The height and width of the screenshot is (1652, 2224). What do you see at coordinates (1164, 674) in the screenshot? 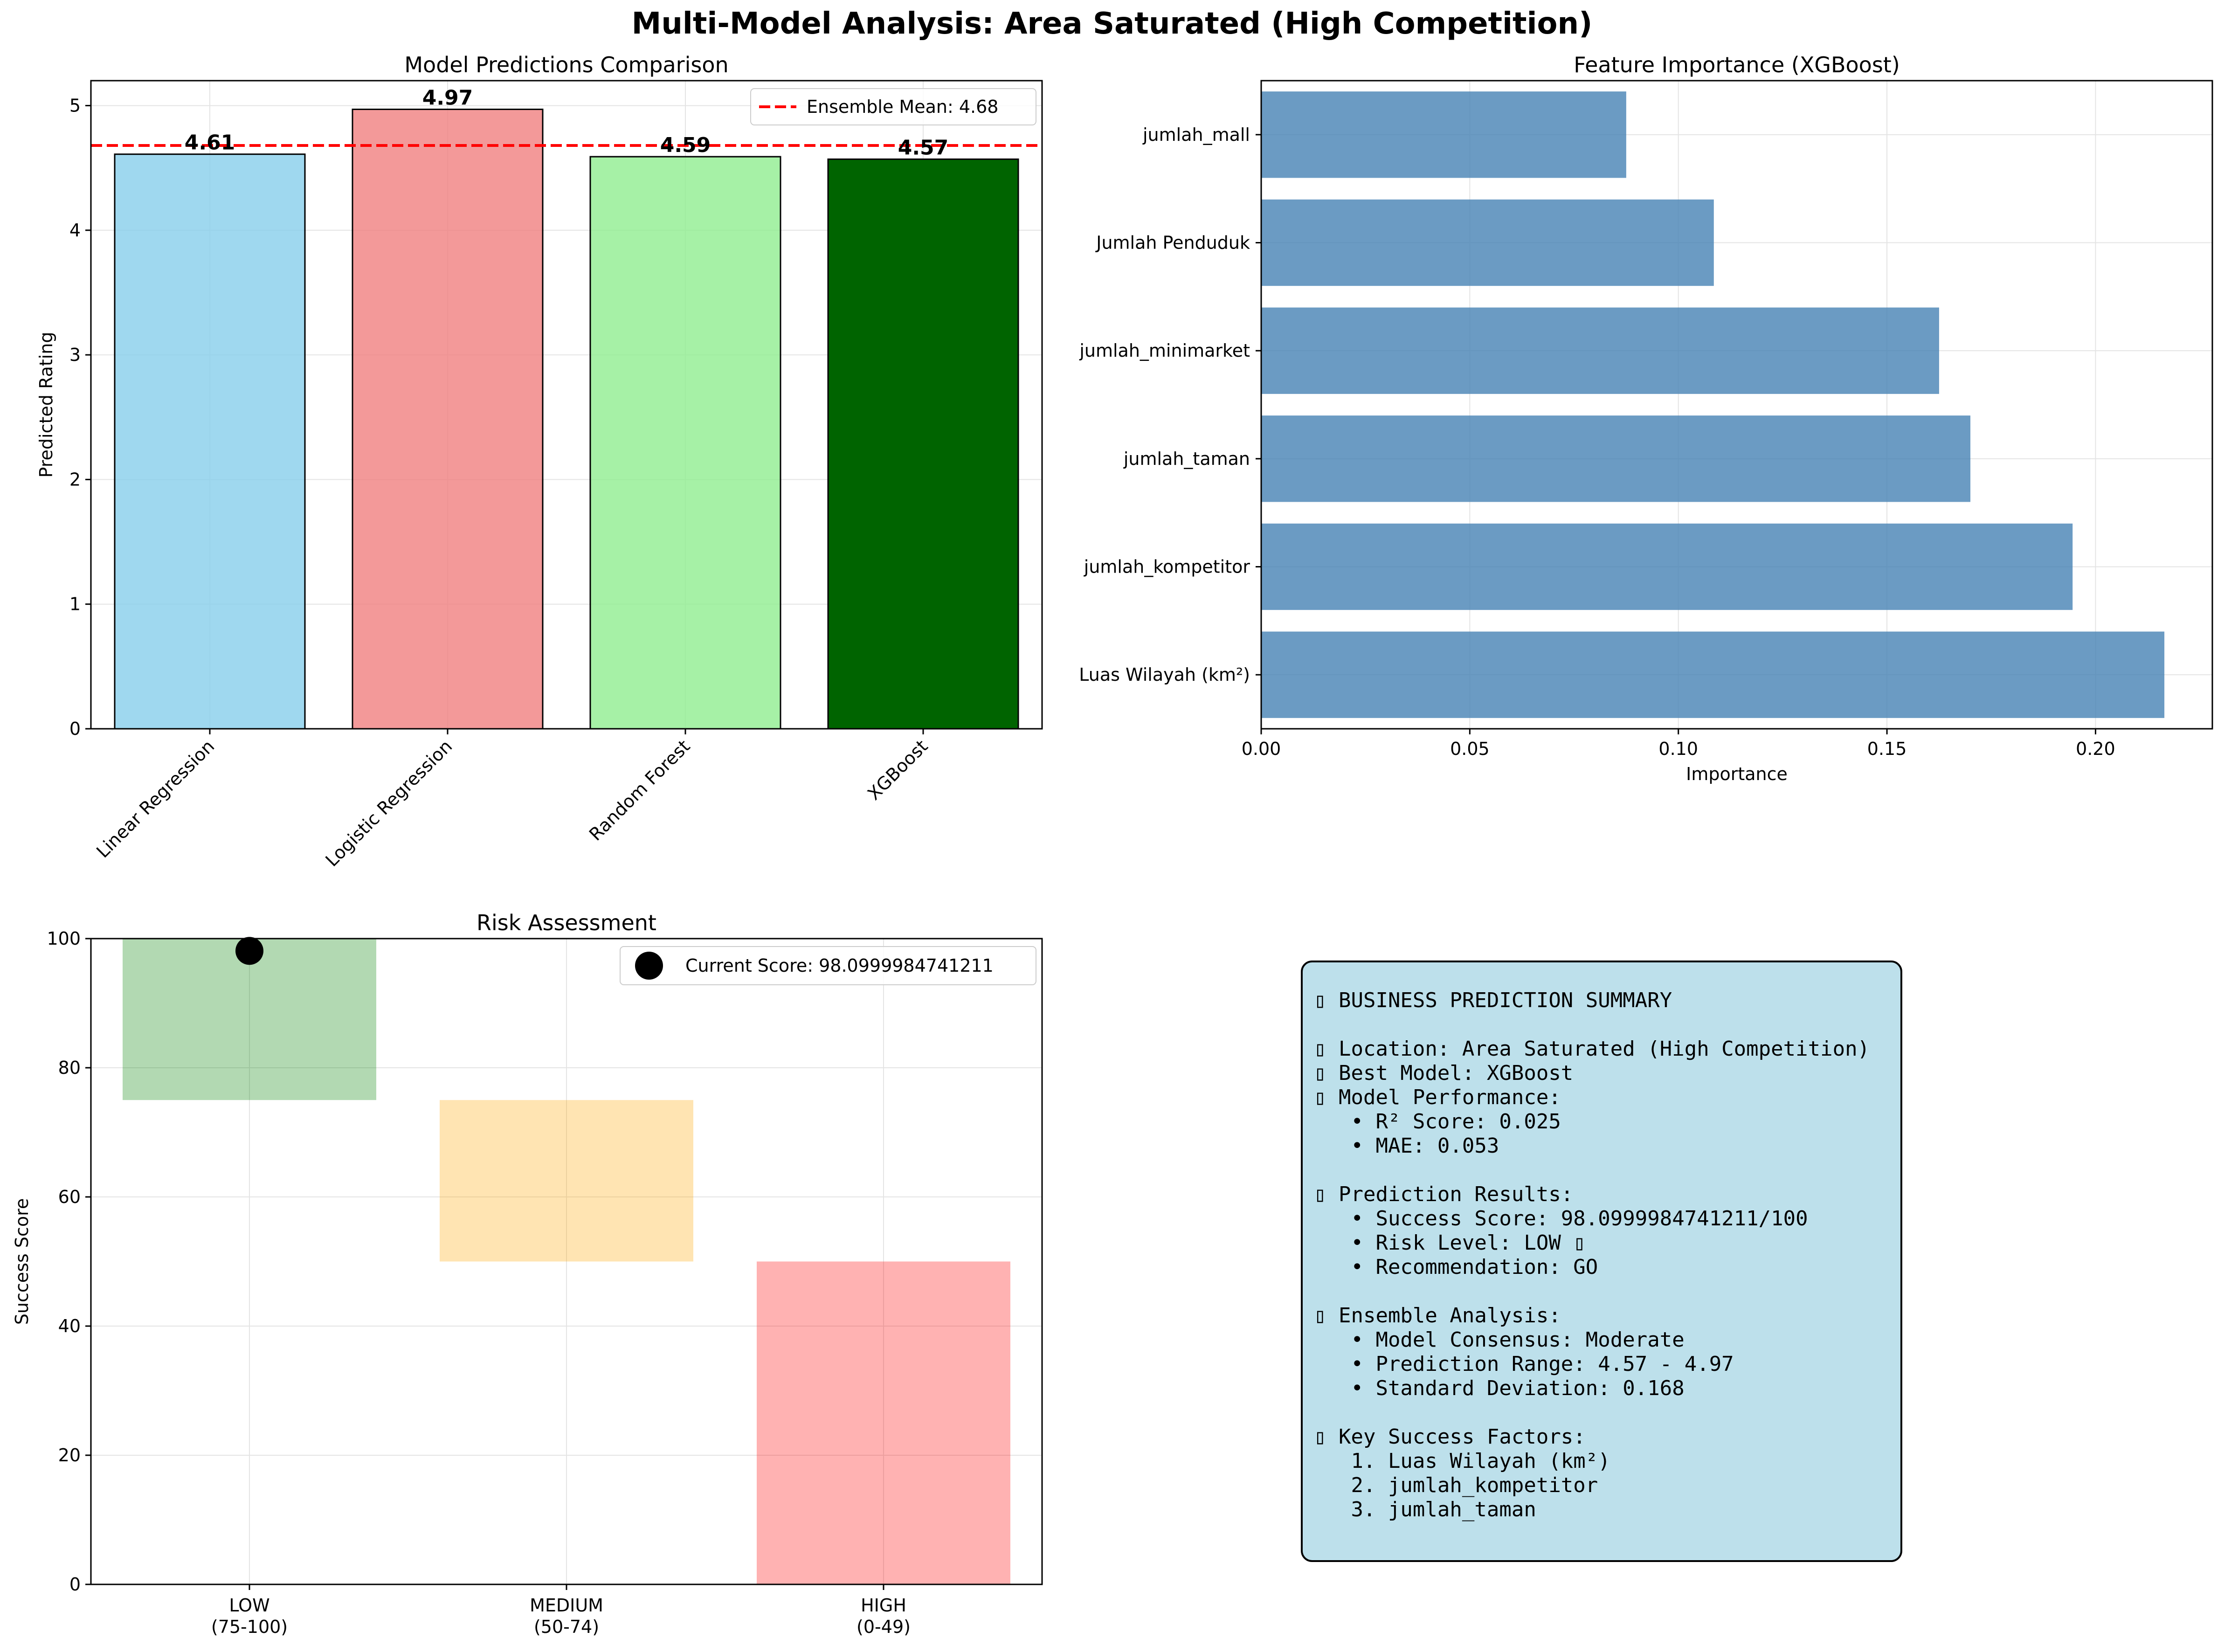
I see `y-tick-label: Luas Wilayah (km²)` at bounding box center [1164, 674].